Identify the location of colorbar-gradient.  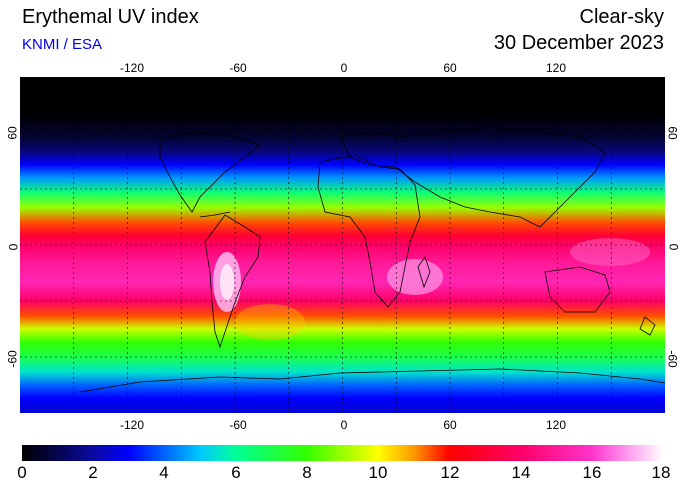
(342, 453).